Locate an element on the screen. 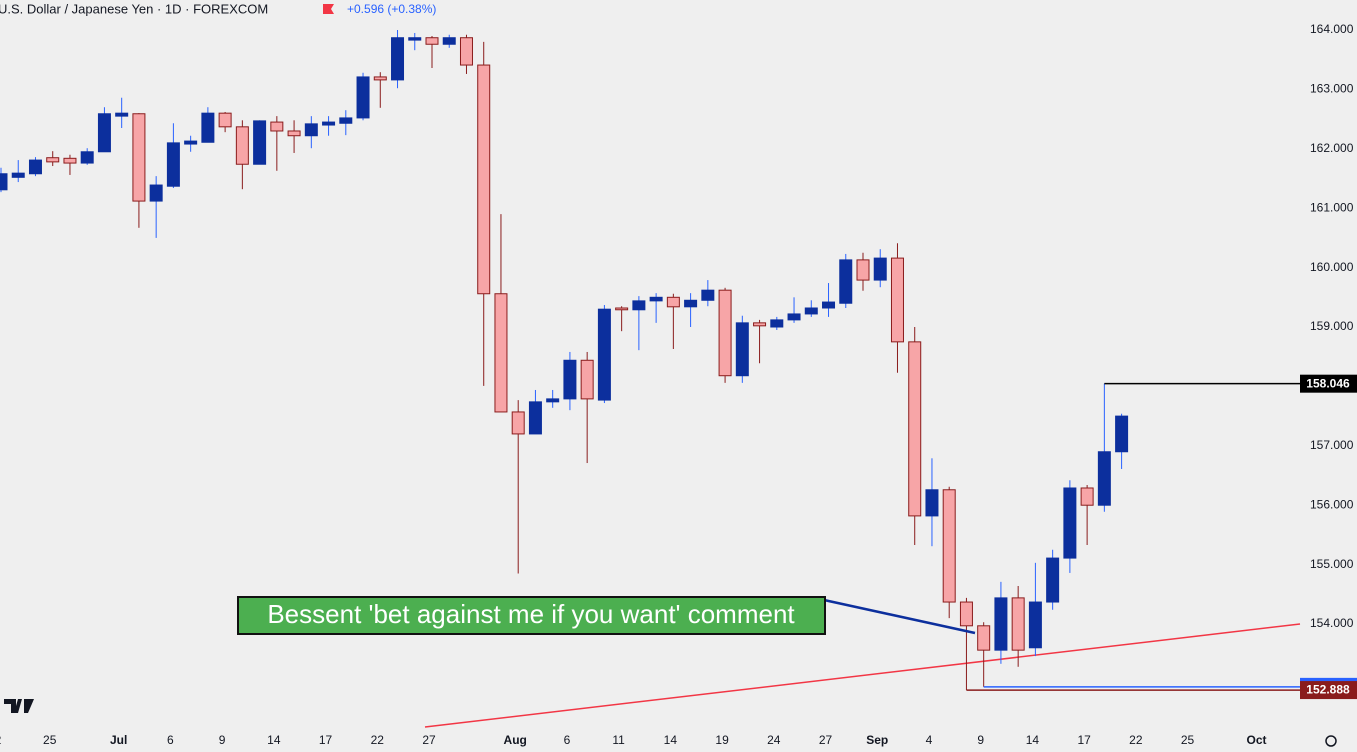 This screenshot has width=1357, height=752. level-label: 152.888 is located at coordinates (1328, 690).